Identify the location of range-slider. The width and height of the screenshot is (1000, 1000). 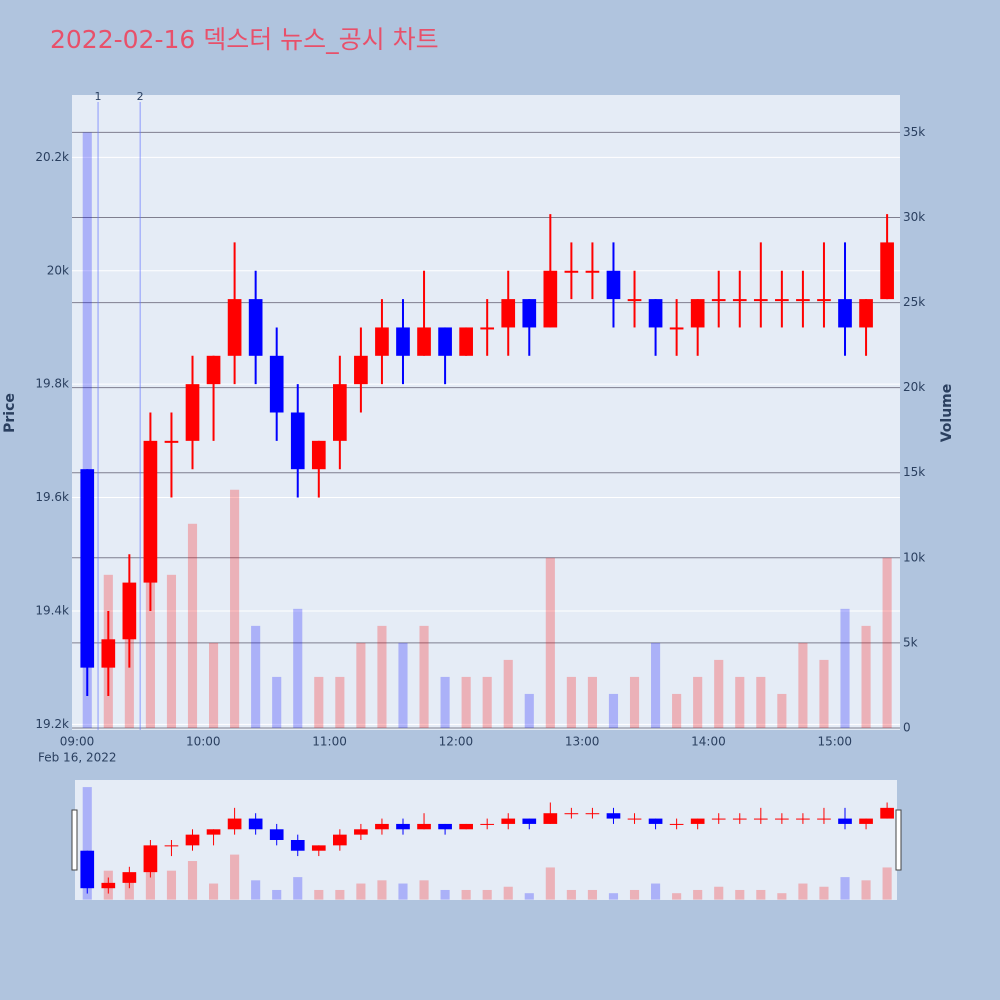
(486, 840).